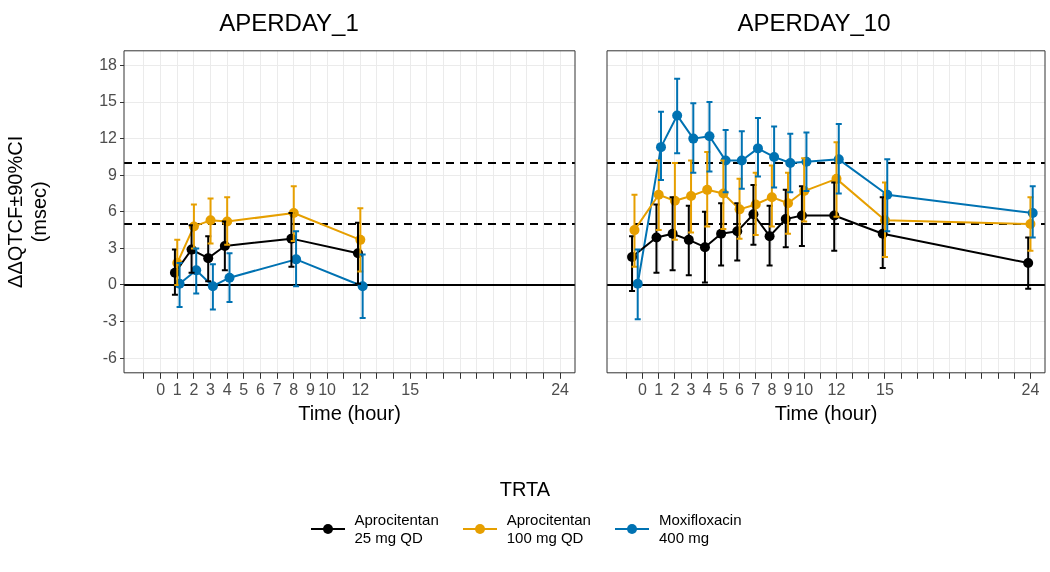 The image size is (1050, 572). What do you see at coordinates (548, 529) in the screenshot?
I see `legend-label: Aprocitentan 100 mg QD` at bounding box center [548, 529].